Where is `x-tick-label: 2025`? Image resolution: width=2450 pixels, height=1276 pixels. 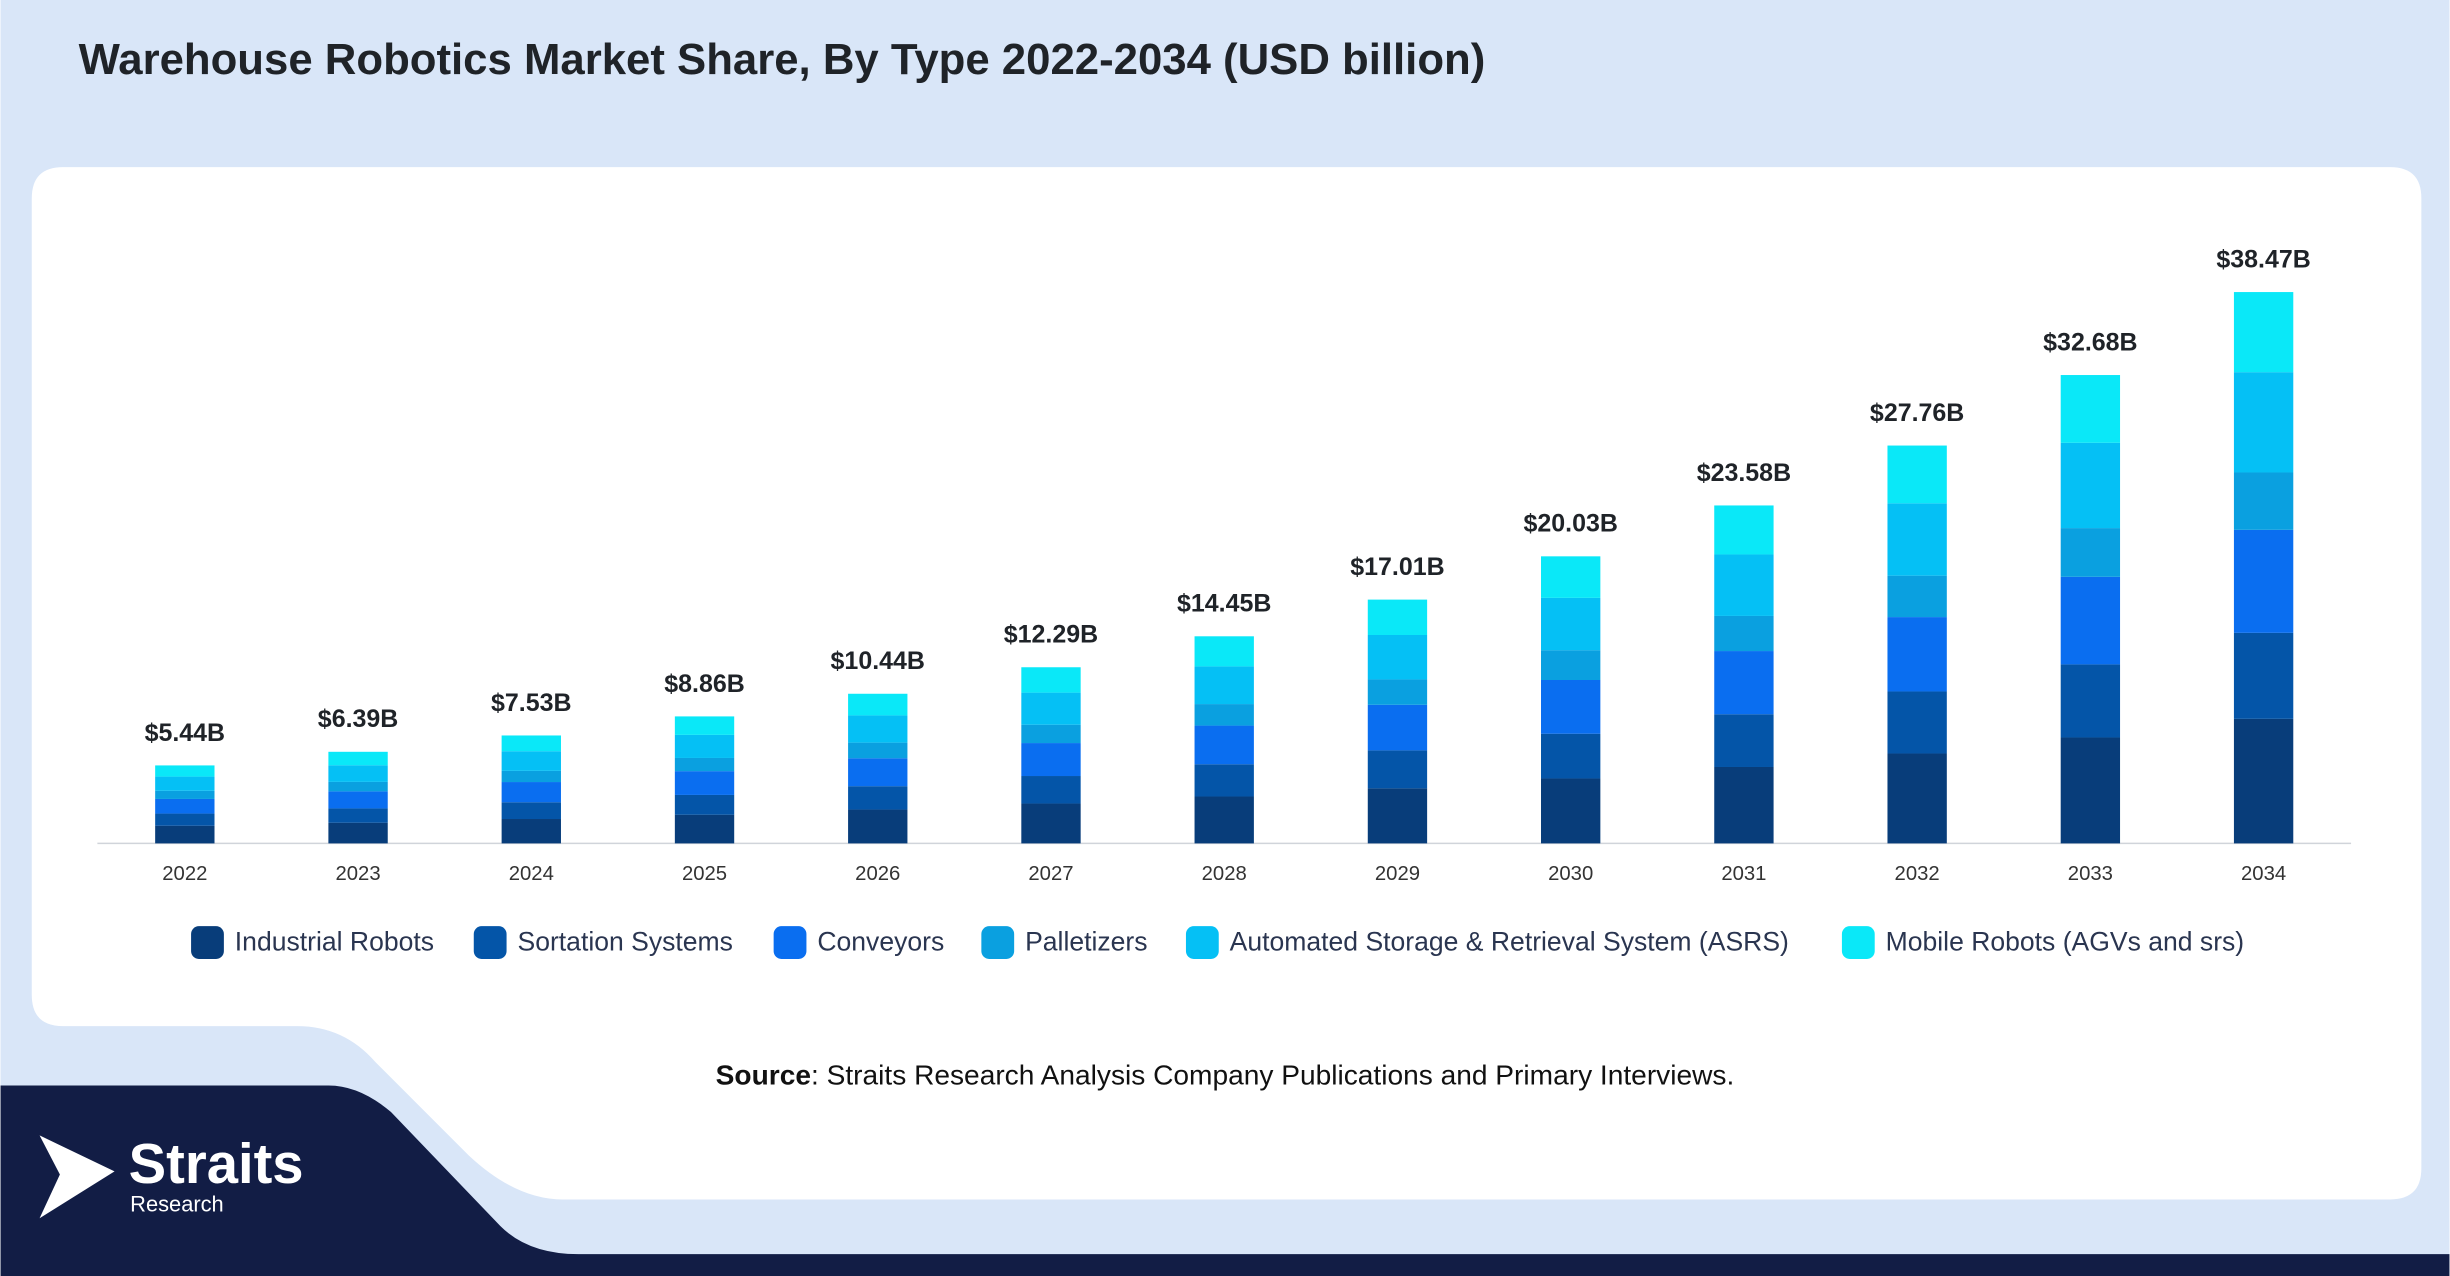
x-tick-label: 2025 is located at coordinates (704, 874).